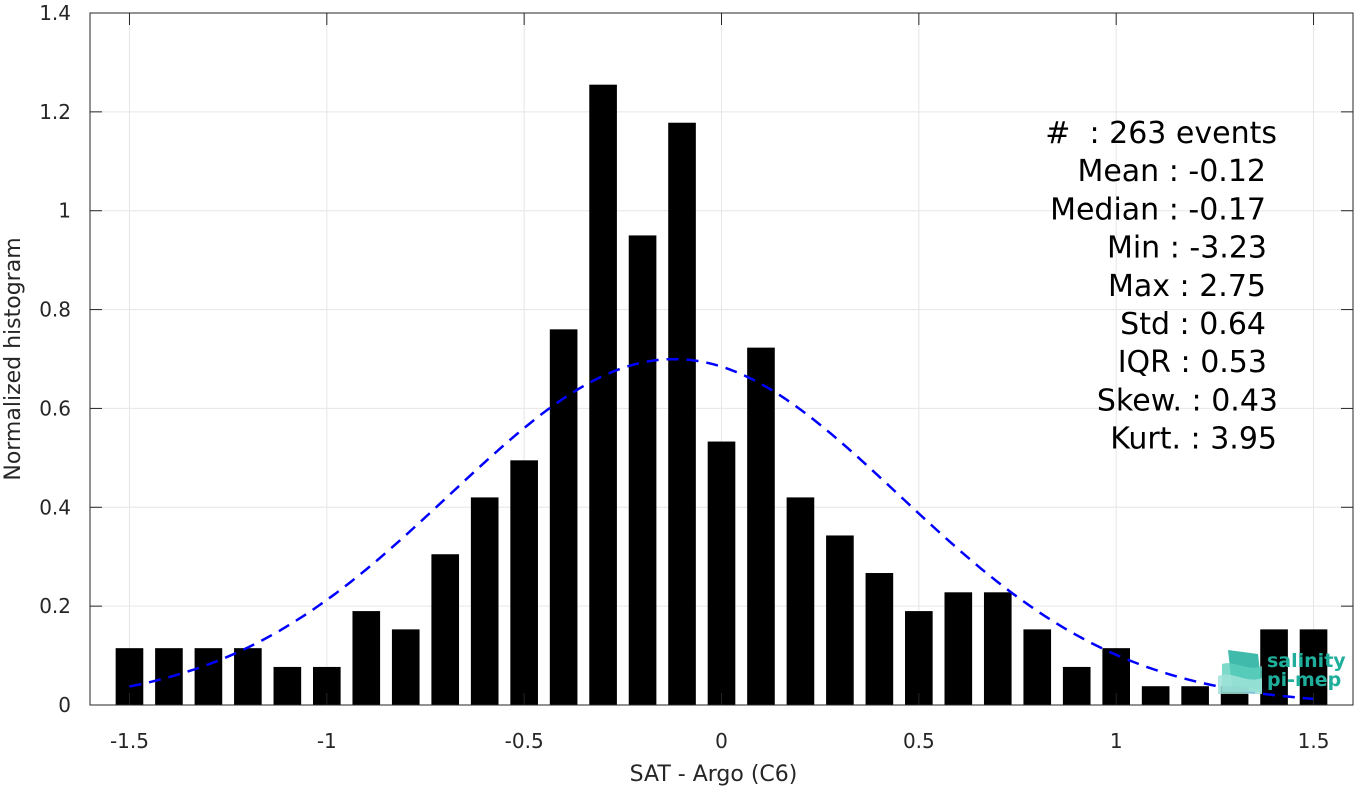 This screenshot has width=1367, height=787. I want to click on stat-line: Max : 2.75, so click(1187, 286).